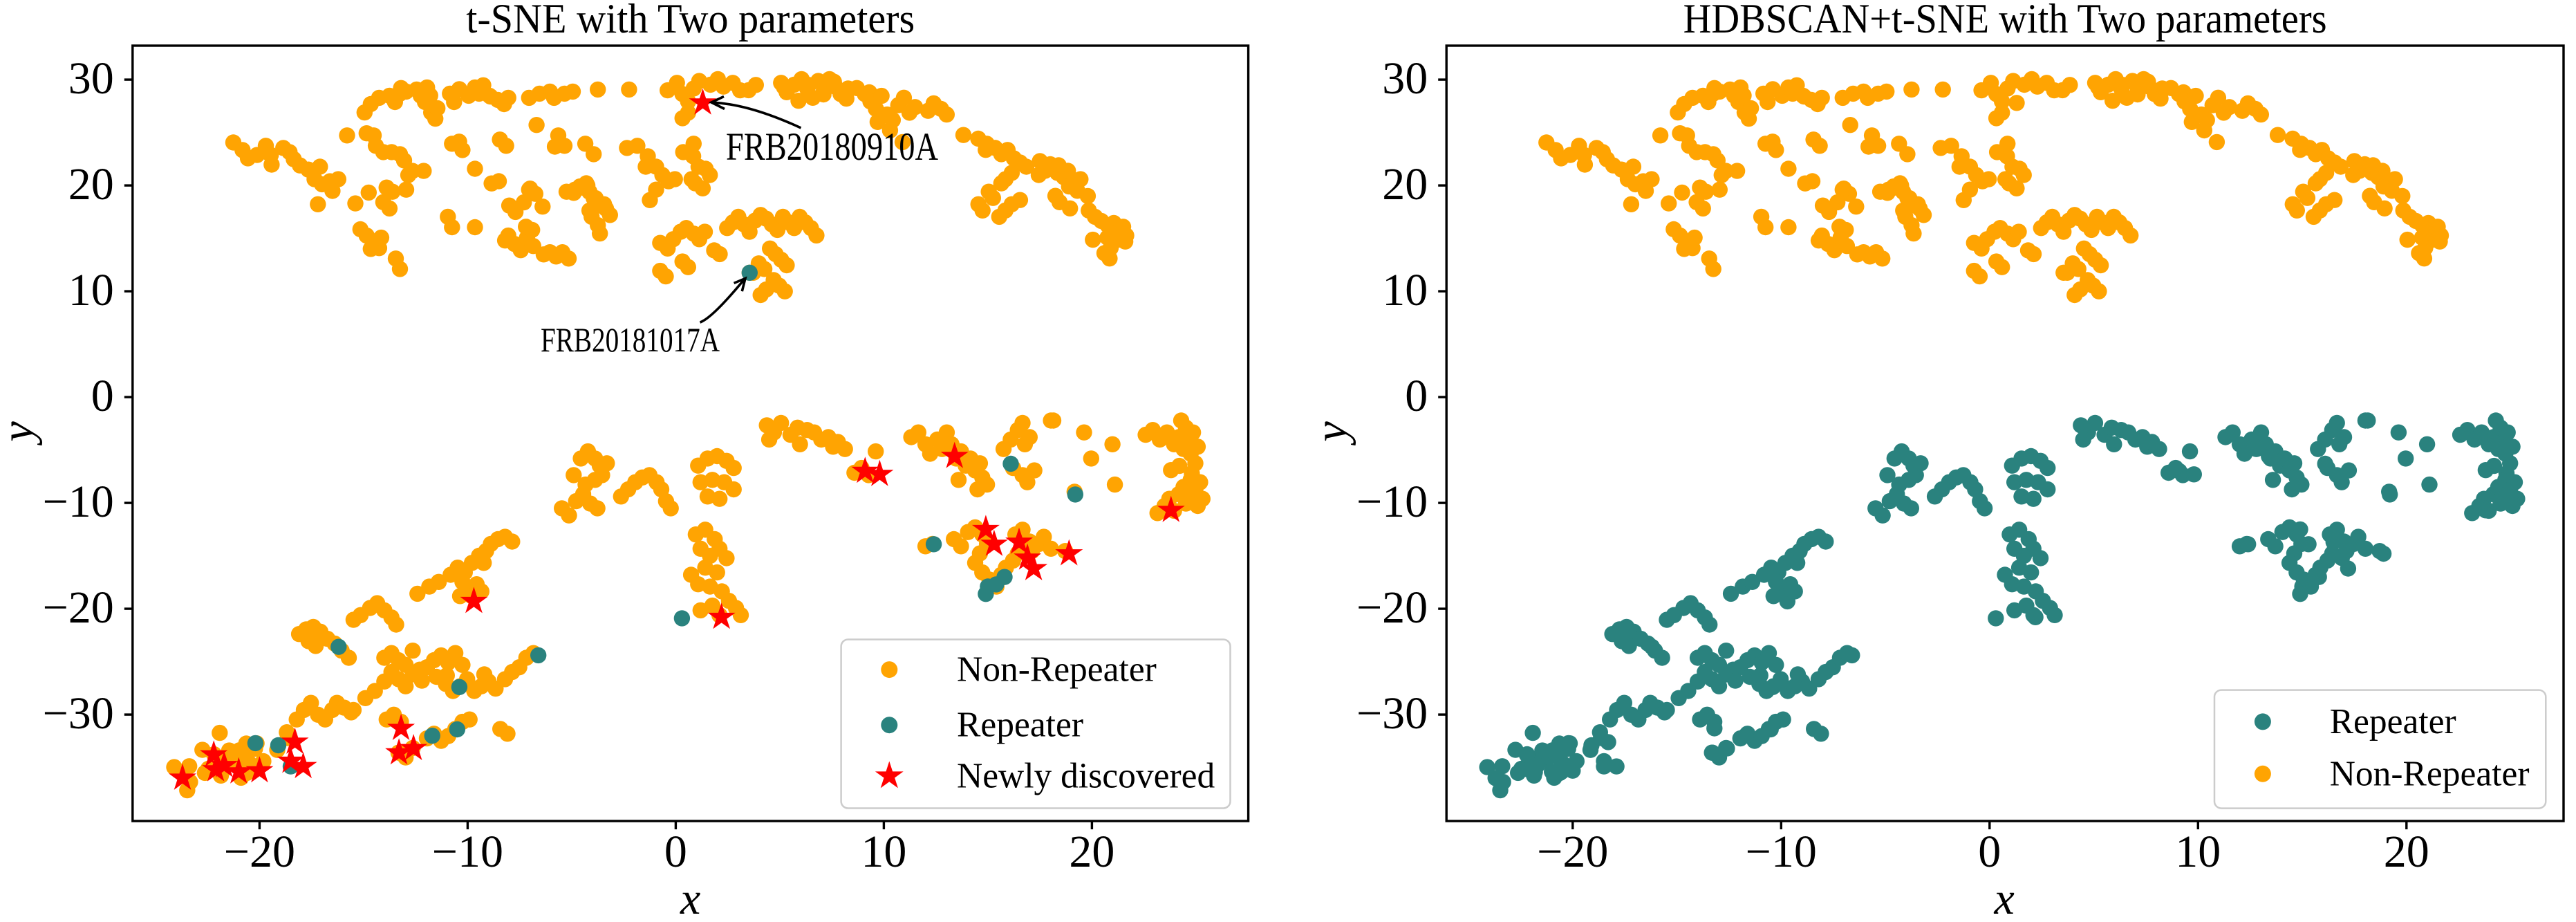  I want to click on svg-text:HDBSCAN+t-SNE with Two paramet: HDBSCAN+t-SNE with Two parameters, so click(2005, 21).